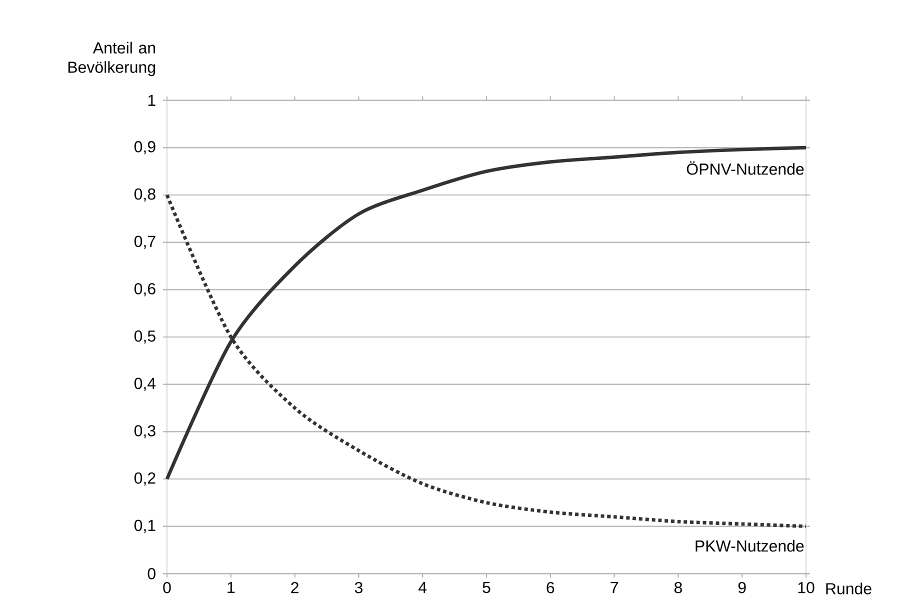 The height and width of the screenshot is (615, 903). What do you see at coordinates (422, 587) in the screenshot?
I see `x-tick-label: 4` at bounding box center [422, 587].